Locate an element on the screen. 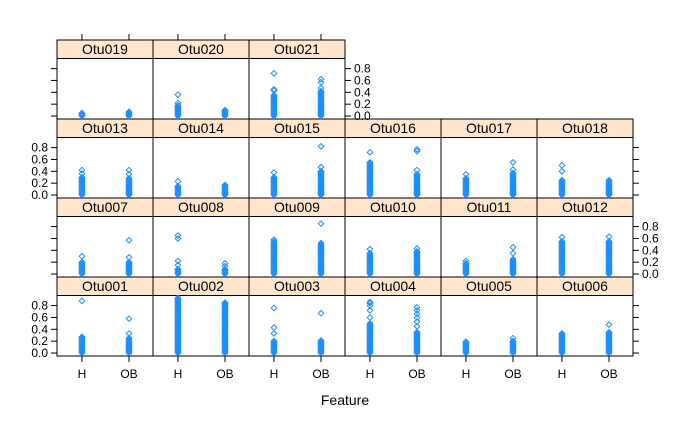 This screenshot has width=690, height=421. panel-otu011: Otu011 is located at coordinates (489, 237).